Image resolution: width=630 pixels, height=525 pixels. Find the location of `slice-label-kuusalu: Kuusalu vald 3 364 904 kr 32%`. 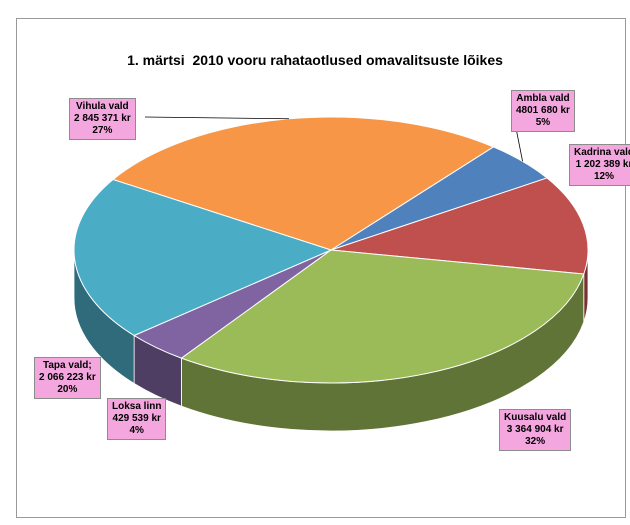

slice-label-kuusalu: Kuusalu vald 3 364 904 kr 32% is located at coordinates (535, 430).